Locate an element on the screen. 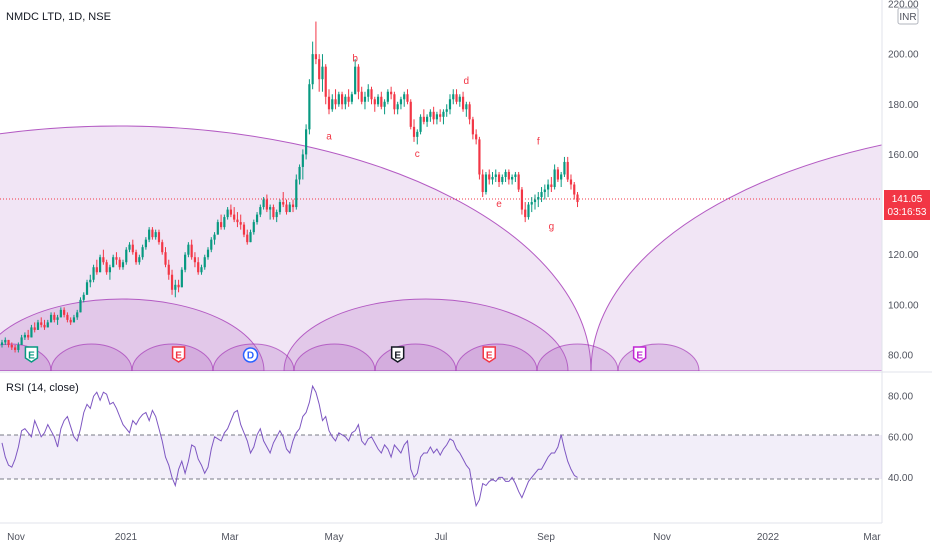 This screenshot has height=550, width=932. small-cycle-arc is located at coordinates (91, 357).